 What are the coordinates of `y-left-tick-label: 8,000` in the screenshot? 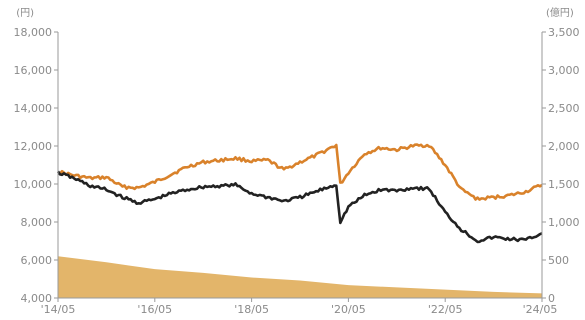 It's located at (37, 222).